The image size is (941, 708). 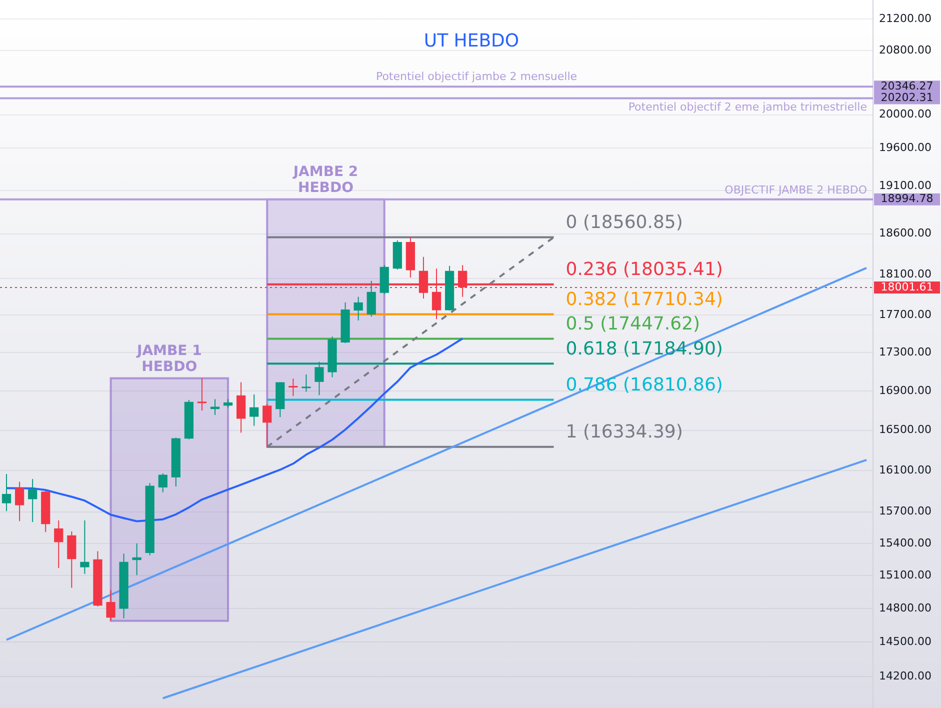 What do you see at coordinates (472, 41) in the screenshot?
I see `text: UT HEBDO` at bounding box center [472, 41].